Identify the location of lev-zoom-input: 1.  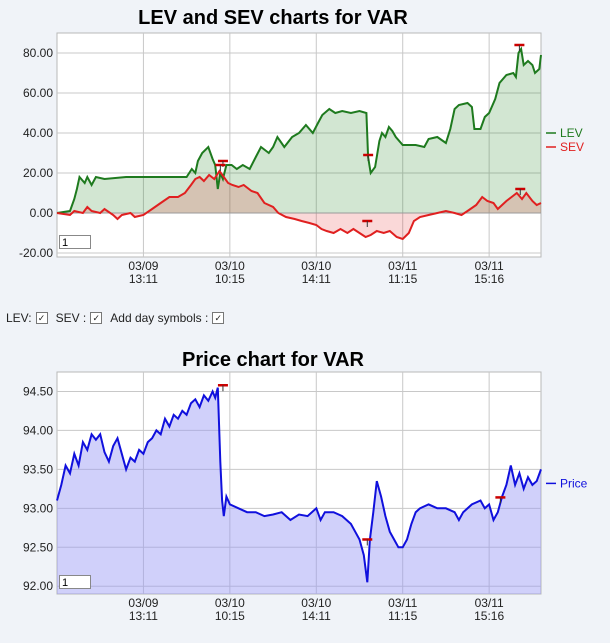
(75, 242).